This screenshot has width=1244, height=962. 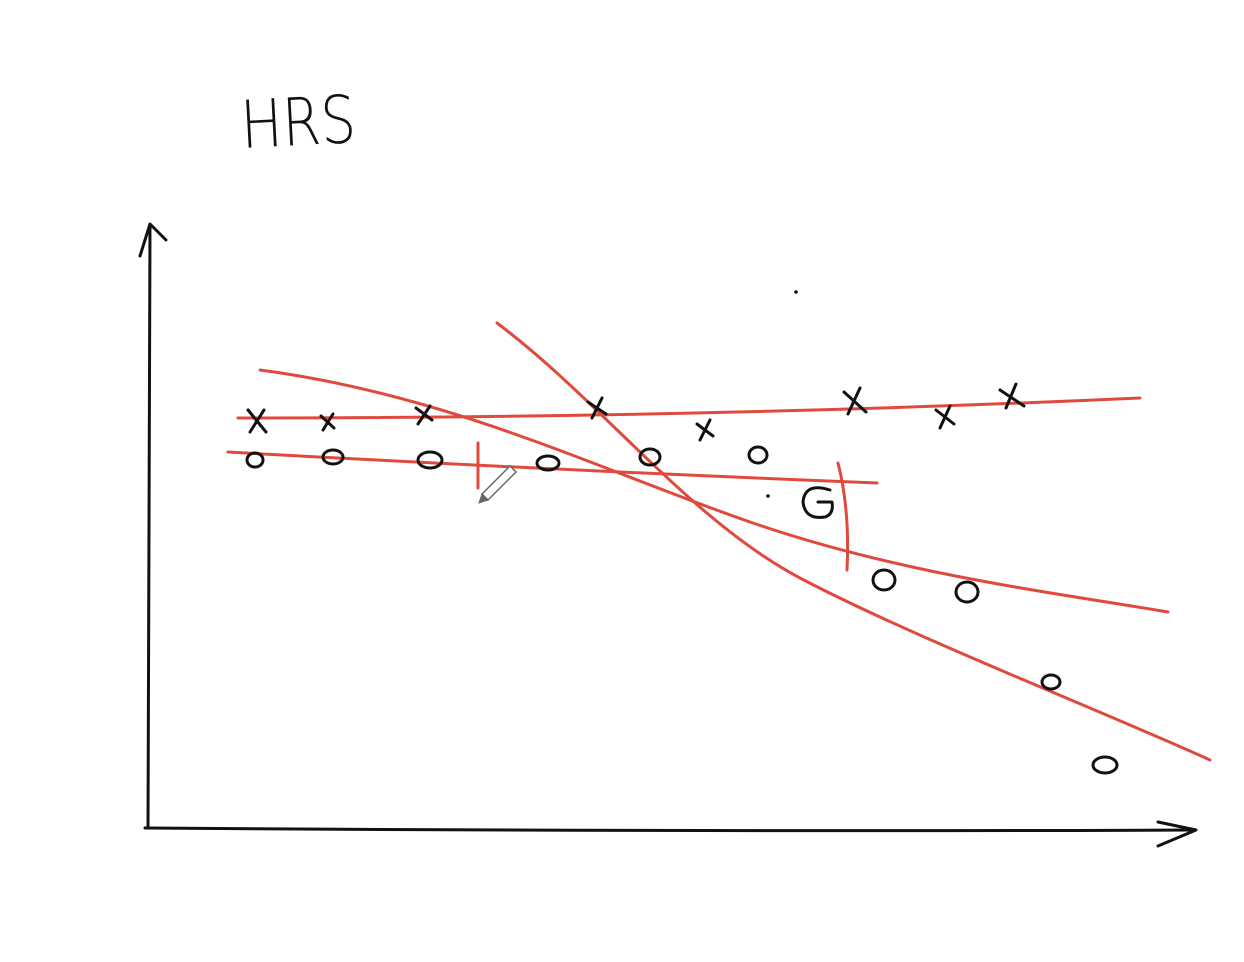 I want to click on split-mark, so click(x=843, y=516).